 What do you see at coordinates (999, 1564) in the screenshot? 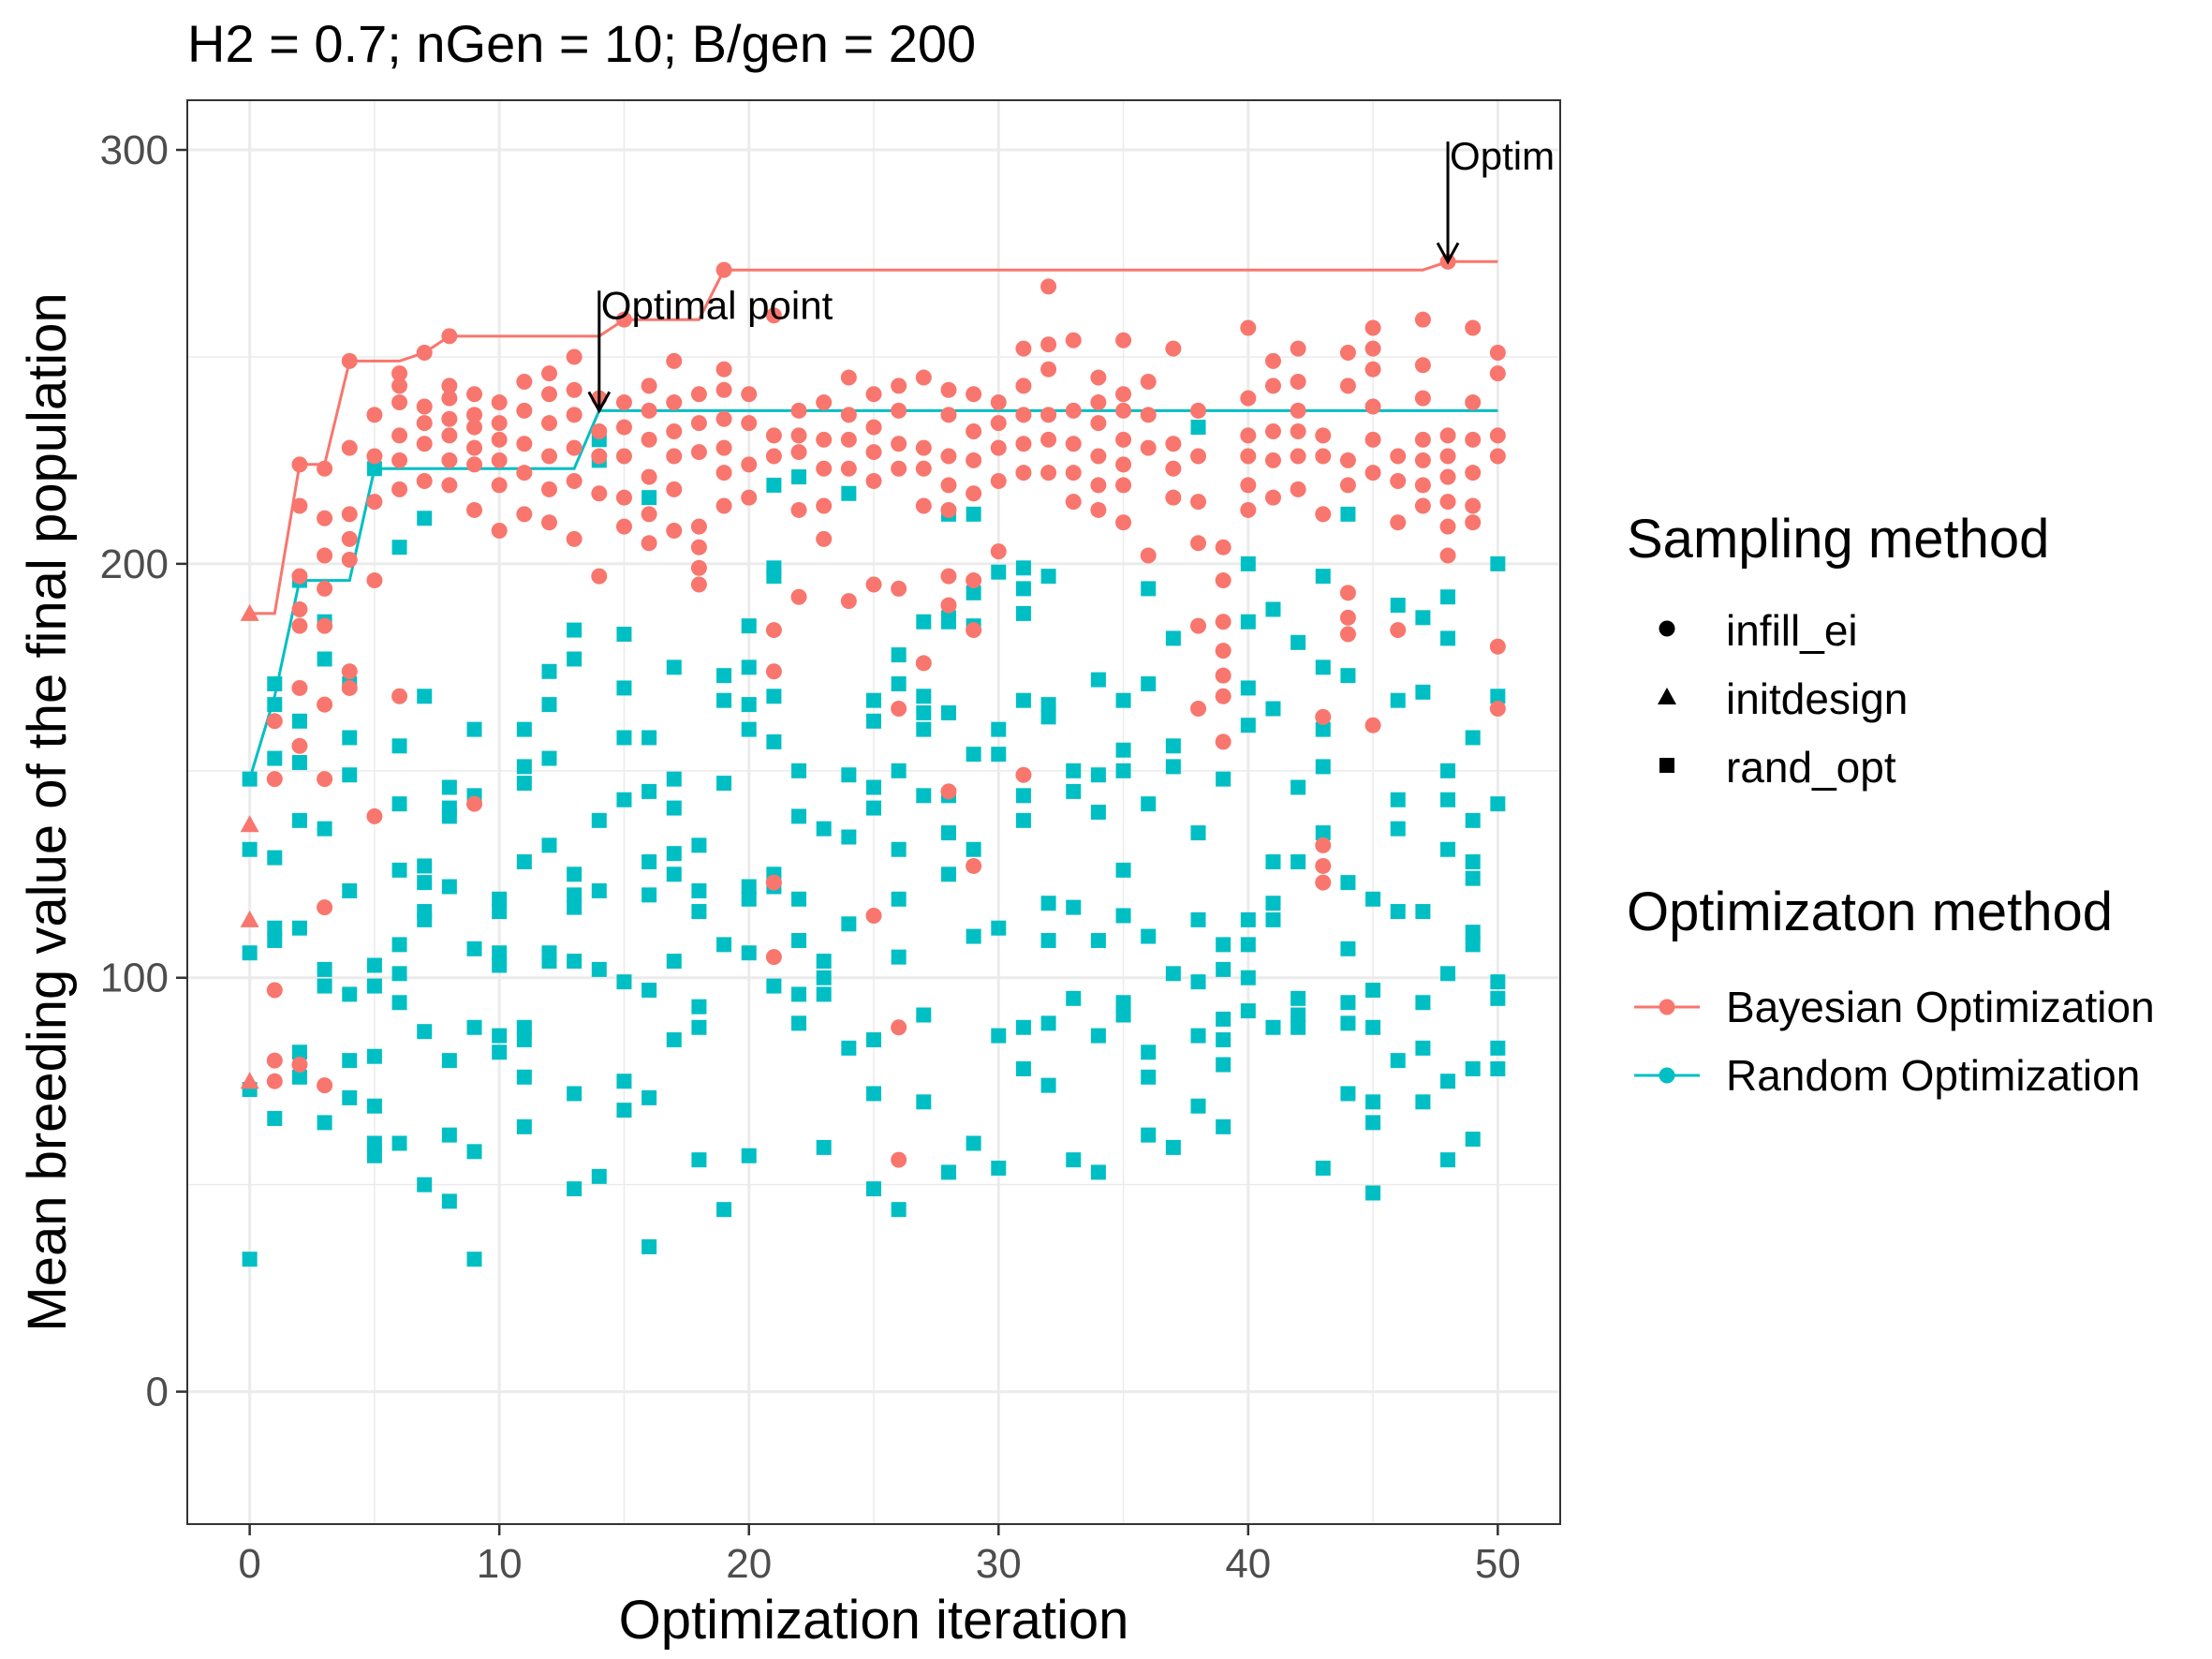
I see `x-tick-label: 30` at bounding box center [999, 1564].